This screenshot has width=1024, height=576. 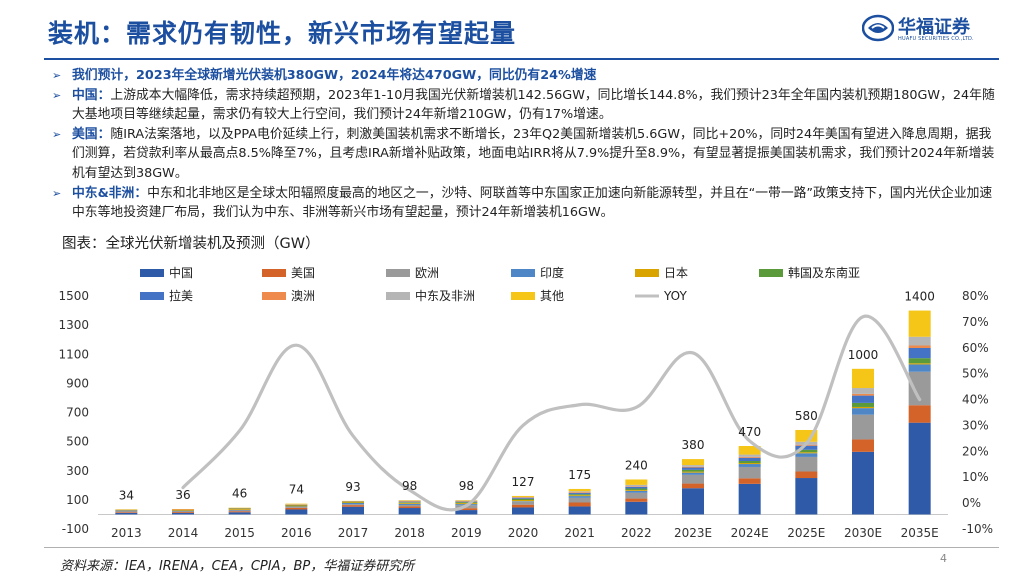 What do you see at coordinates (181, 295) in the screenshot?
I see `legend-label: 拉美` at bounding box center [181, 295].